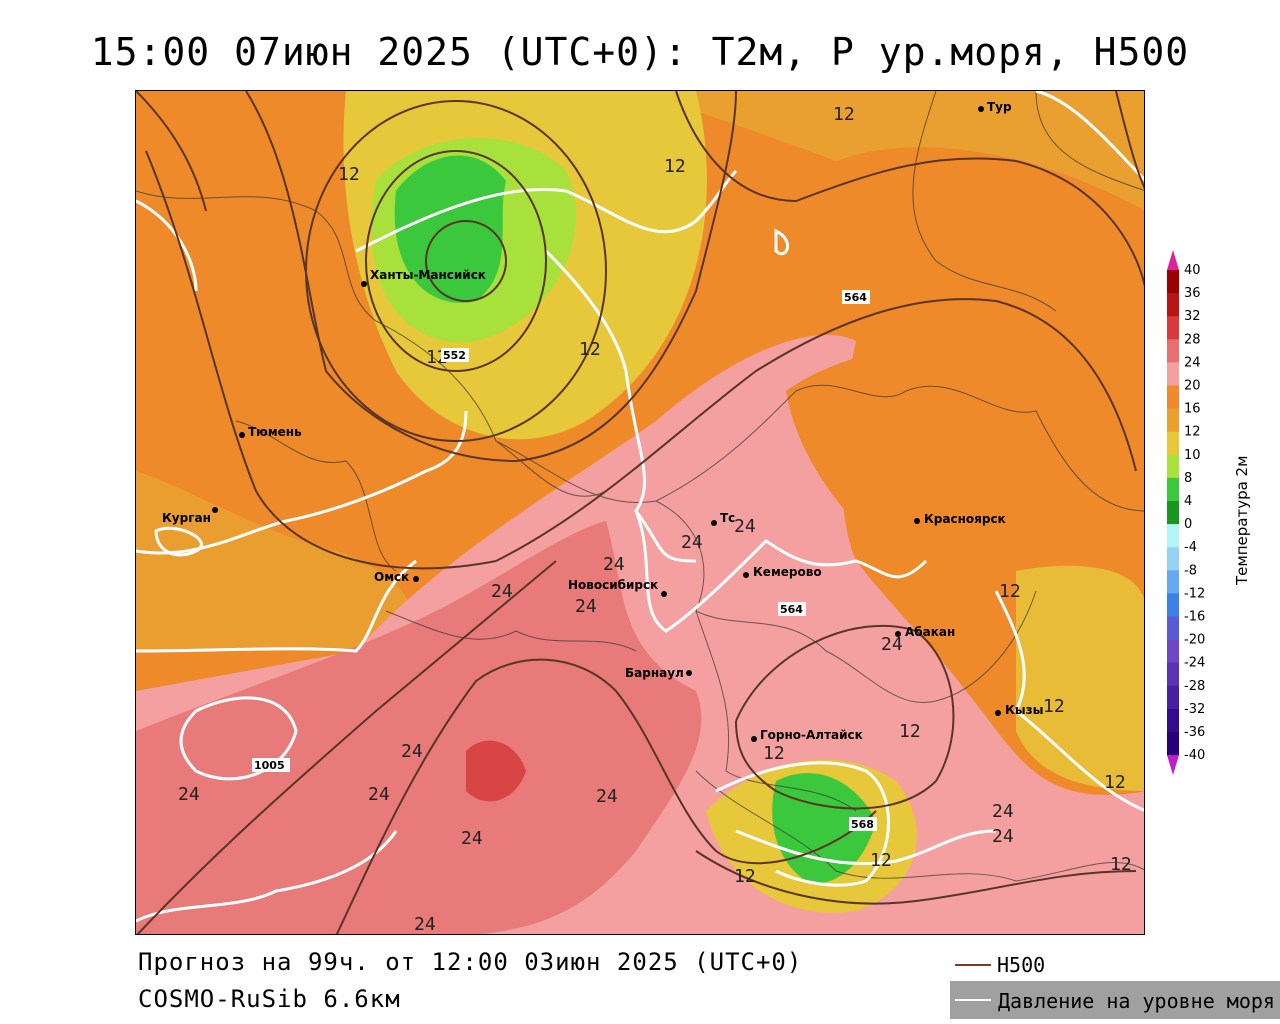 The height and width of the screenshot is (1024, 1280). I want to click on temperature-zone-12-16-west, so click(274, 561).